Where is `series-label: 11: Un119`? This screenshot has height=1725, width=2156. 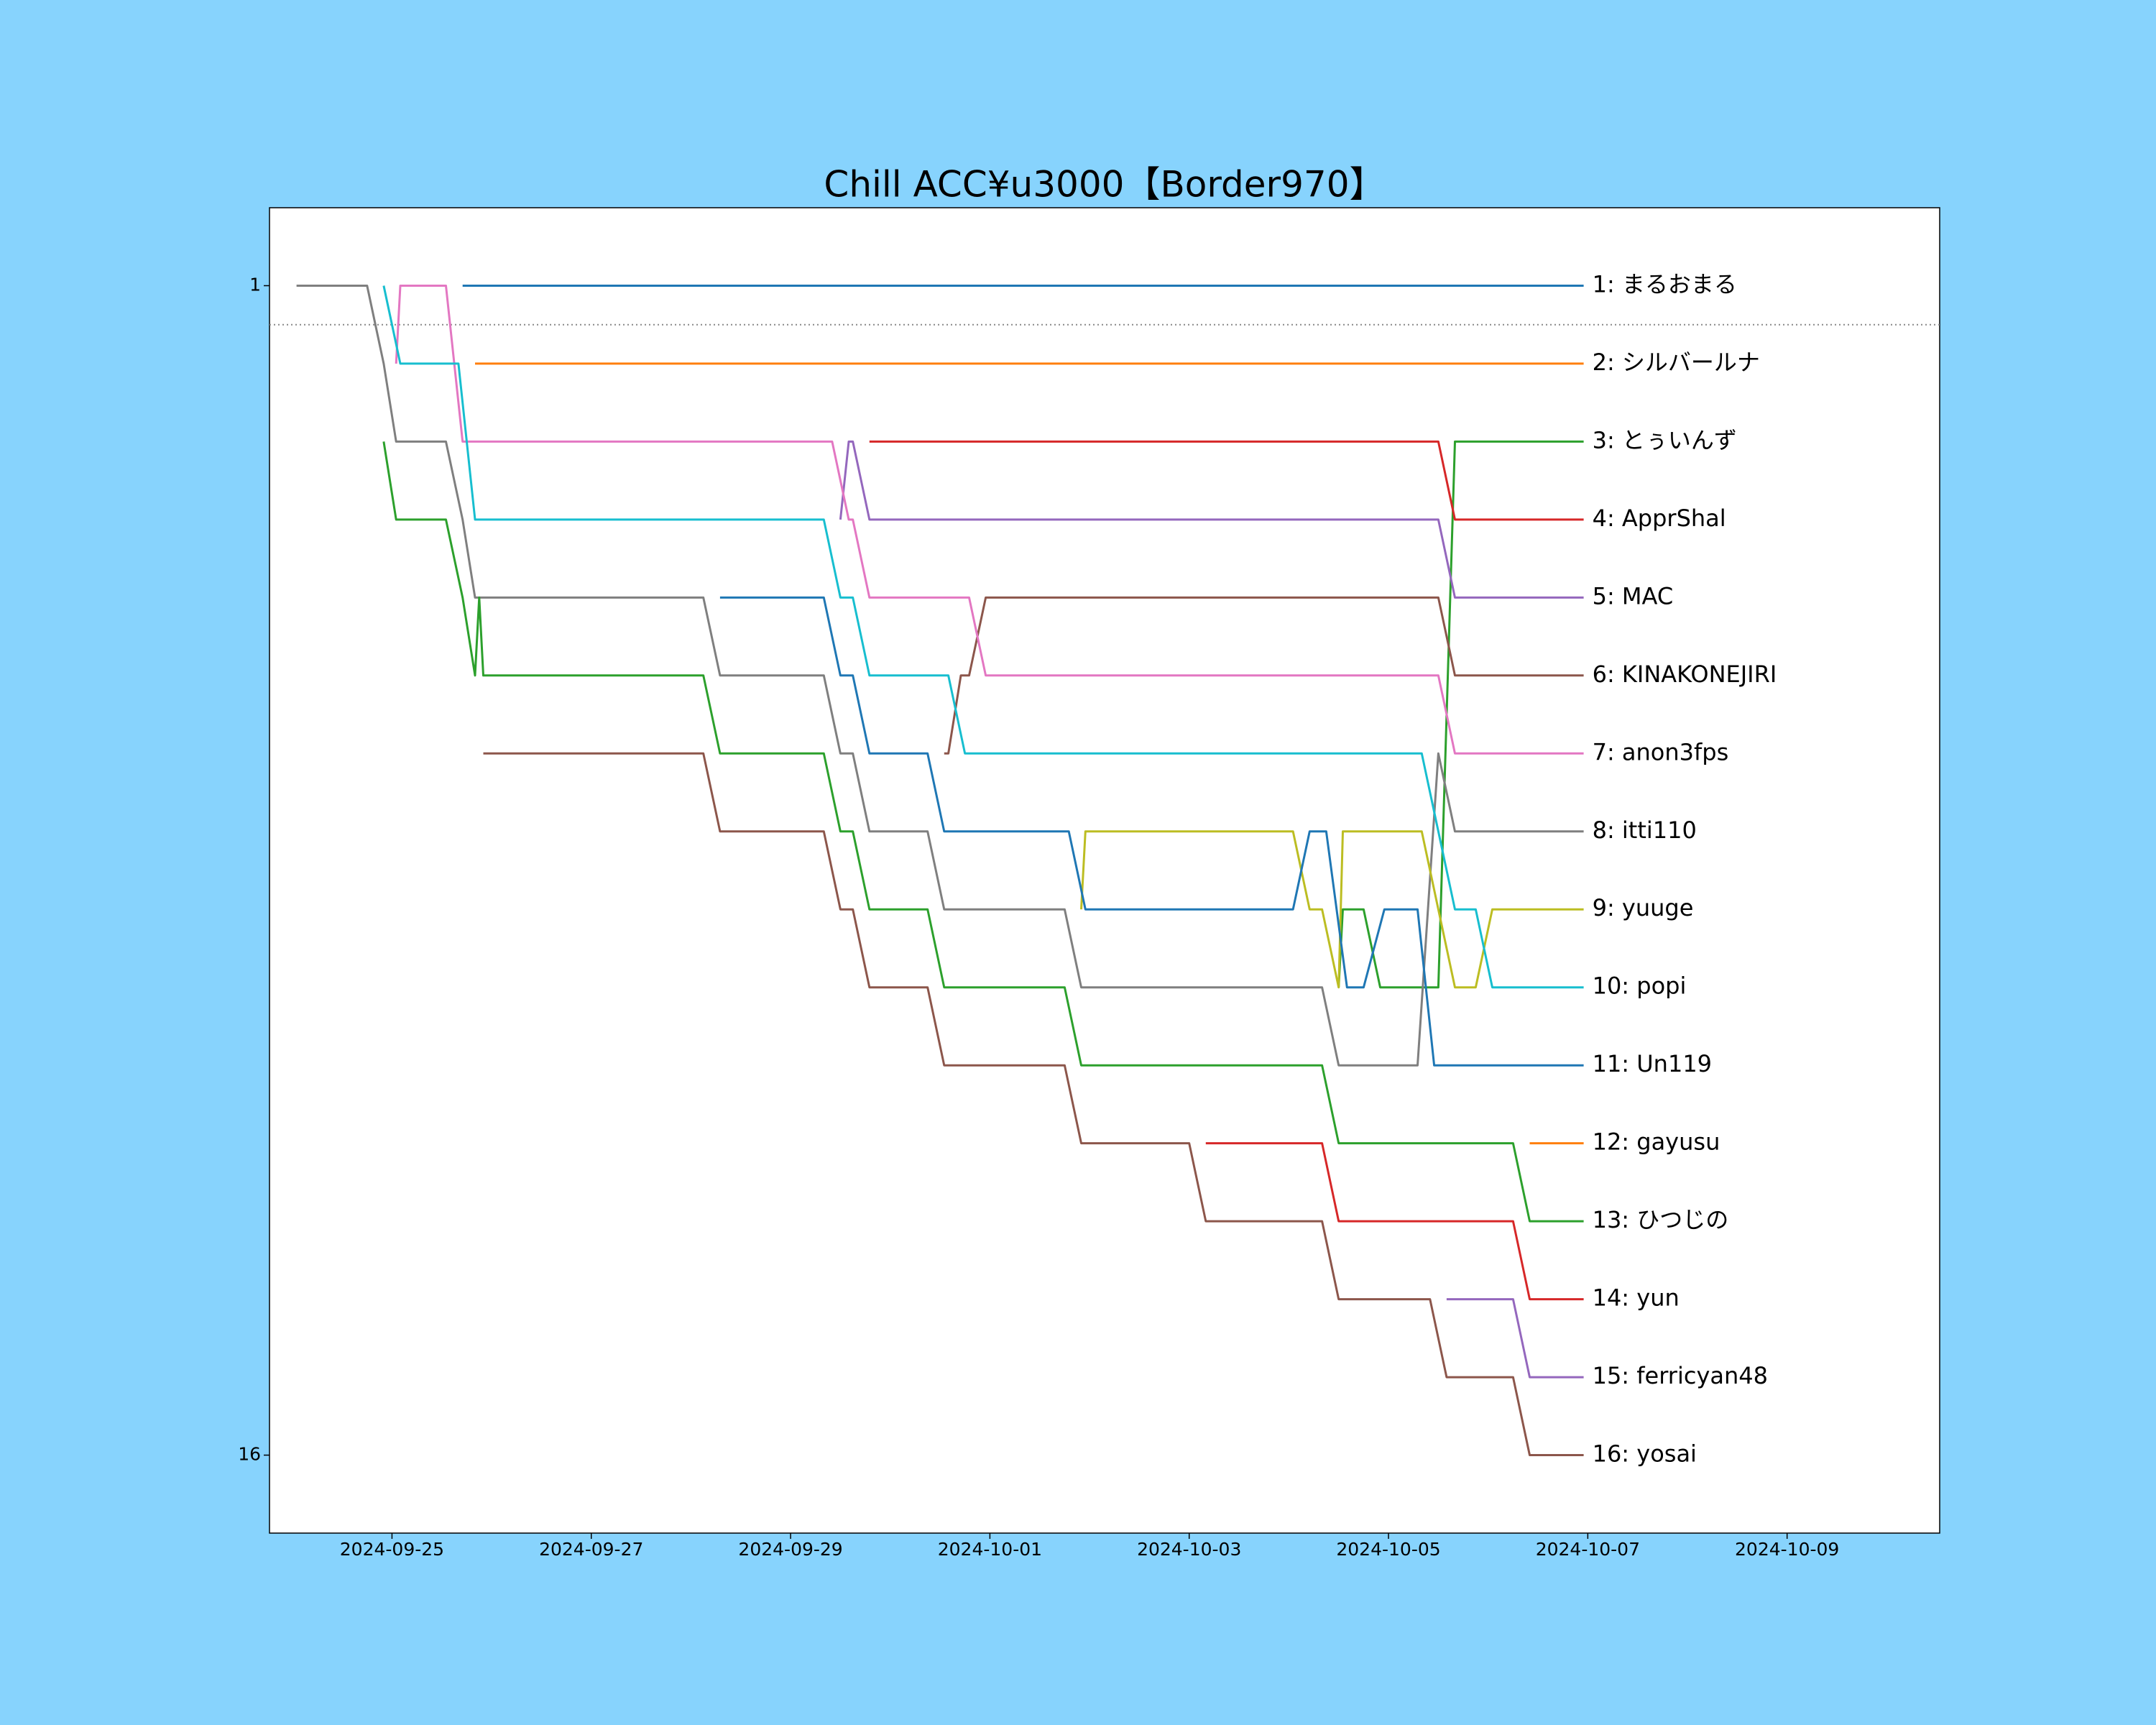
series-label: 11: Un119 is located at coordinates (1652, 1063).